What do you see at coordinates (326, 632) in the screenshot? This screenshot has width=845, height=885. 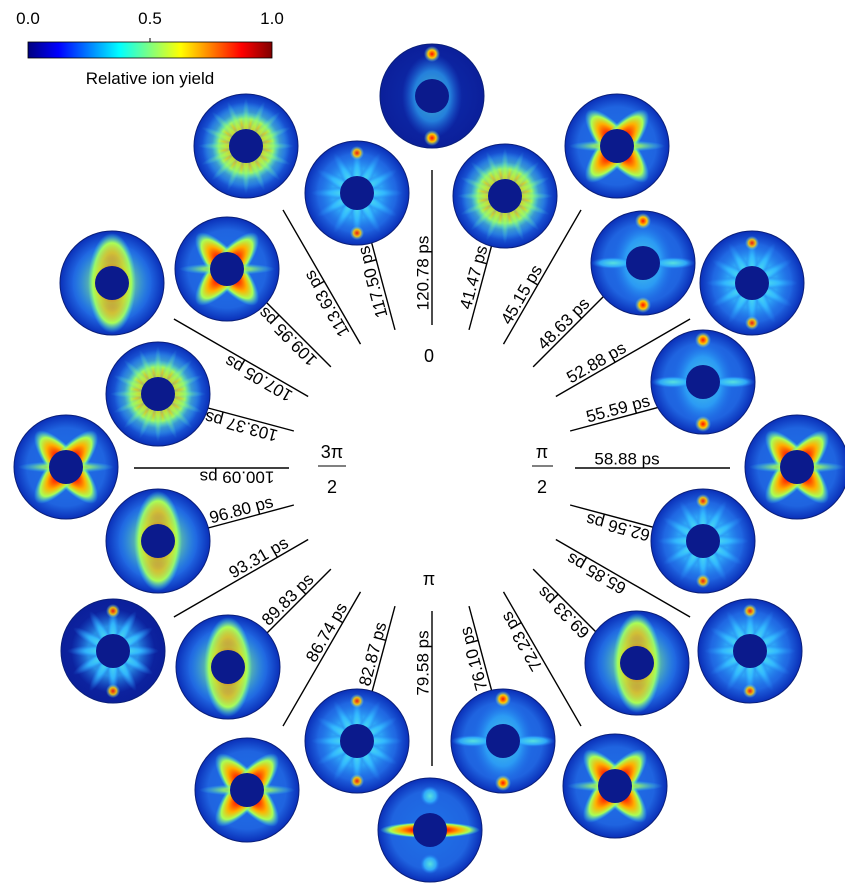 I see `delay-label: 86.74 ps` at bounding box center [326, 632].